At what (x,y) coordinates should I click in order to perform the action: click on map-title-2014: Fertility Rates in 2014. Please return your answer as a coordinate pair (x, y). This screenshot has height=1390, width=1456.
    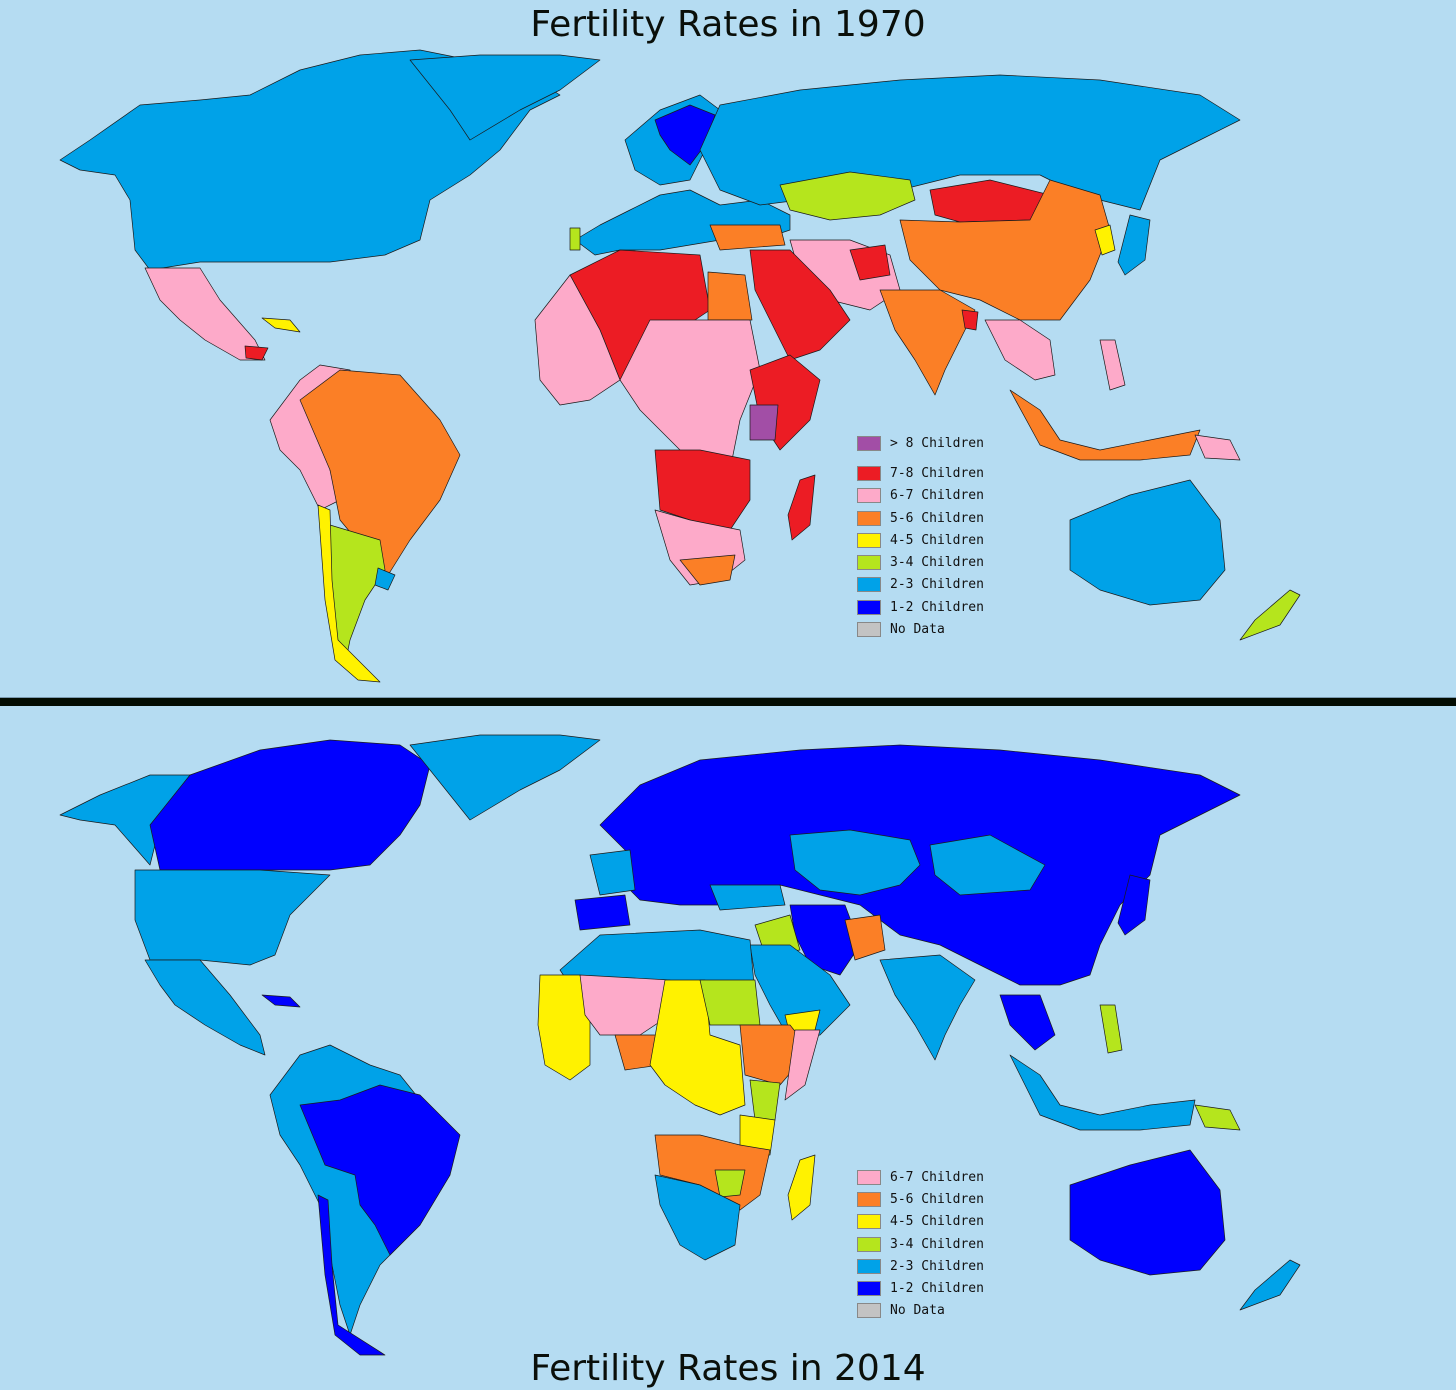
    Looking at the image, I should click on (728, 1368).